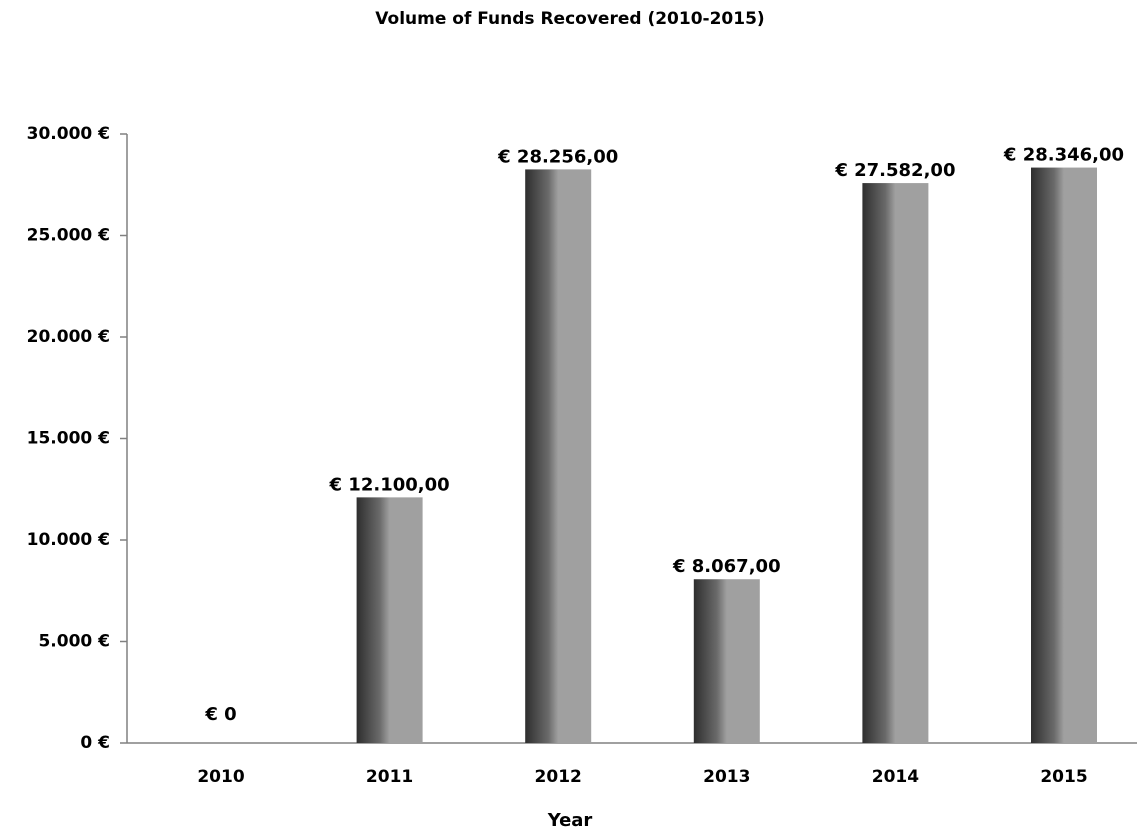 This screenshot has height=832, width=1139. I want to click on y-tick-label: 25.000 €, so click(68, 236).